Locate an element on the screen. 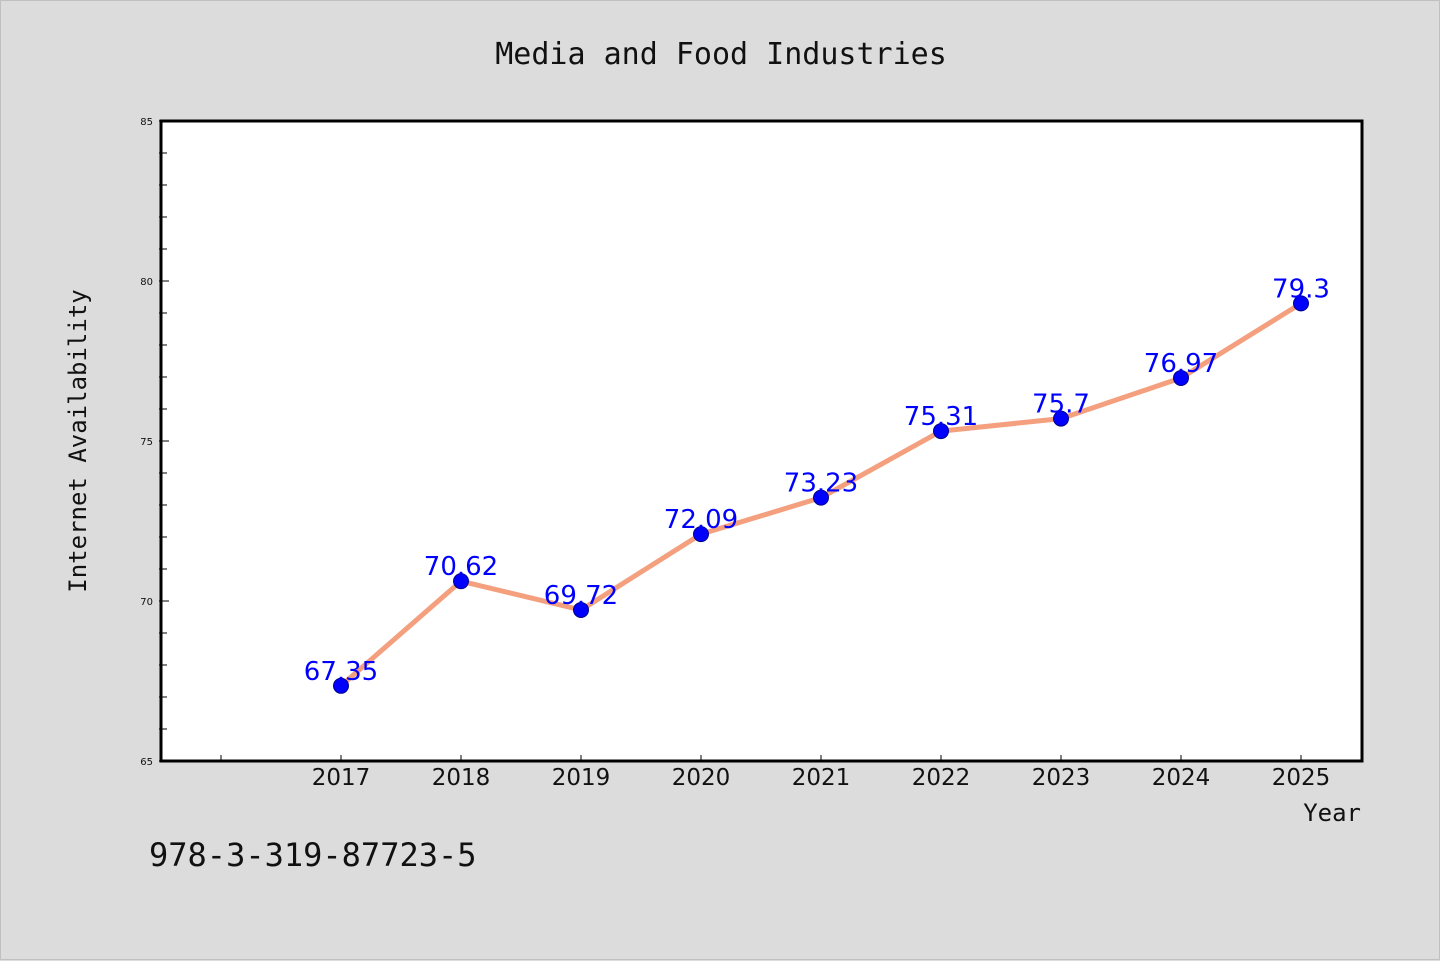 This screenshot has width=1440, height=961. x-axis: 2017 2018 2019 2020 2021 2022 2023 2024 2025 is located at coordinates (775, 773).